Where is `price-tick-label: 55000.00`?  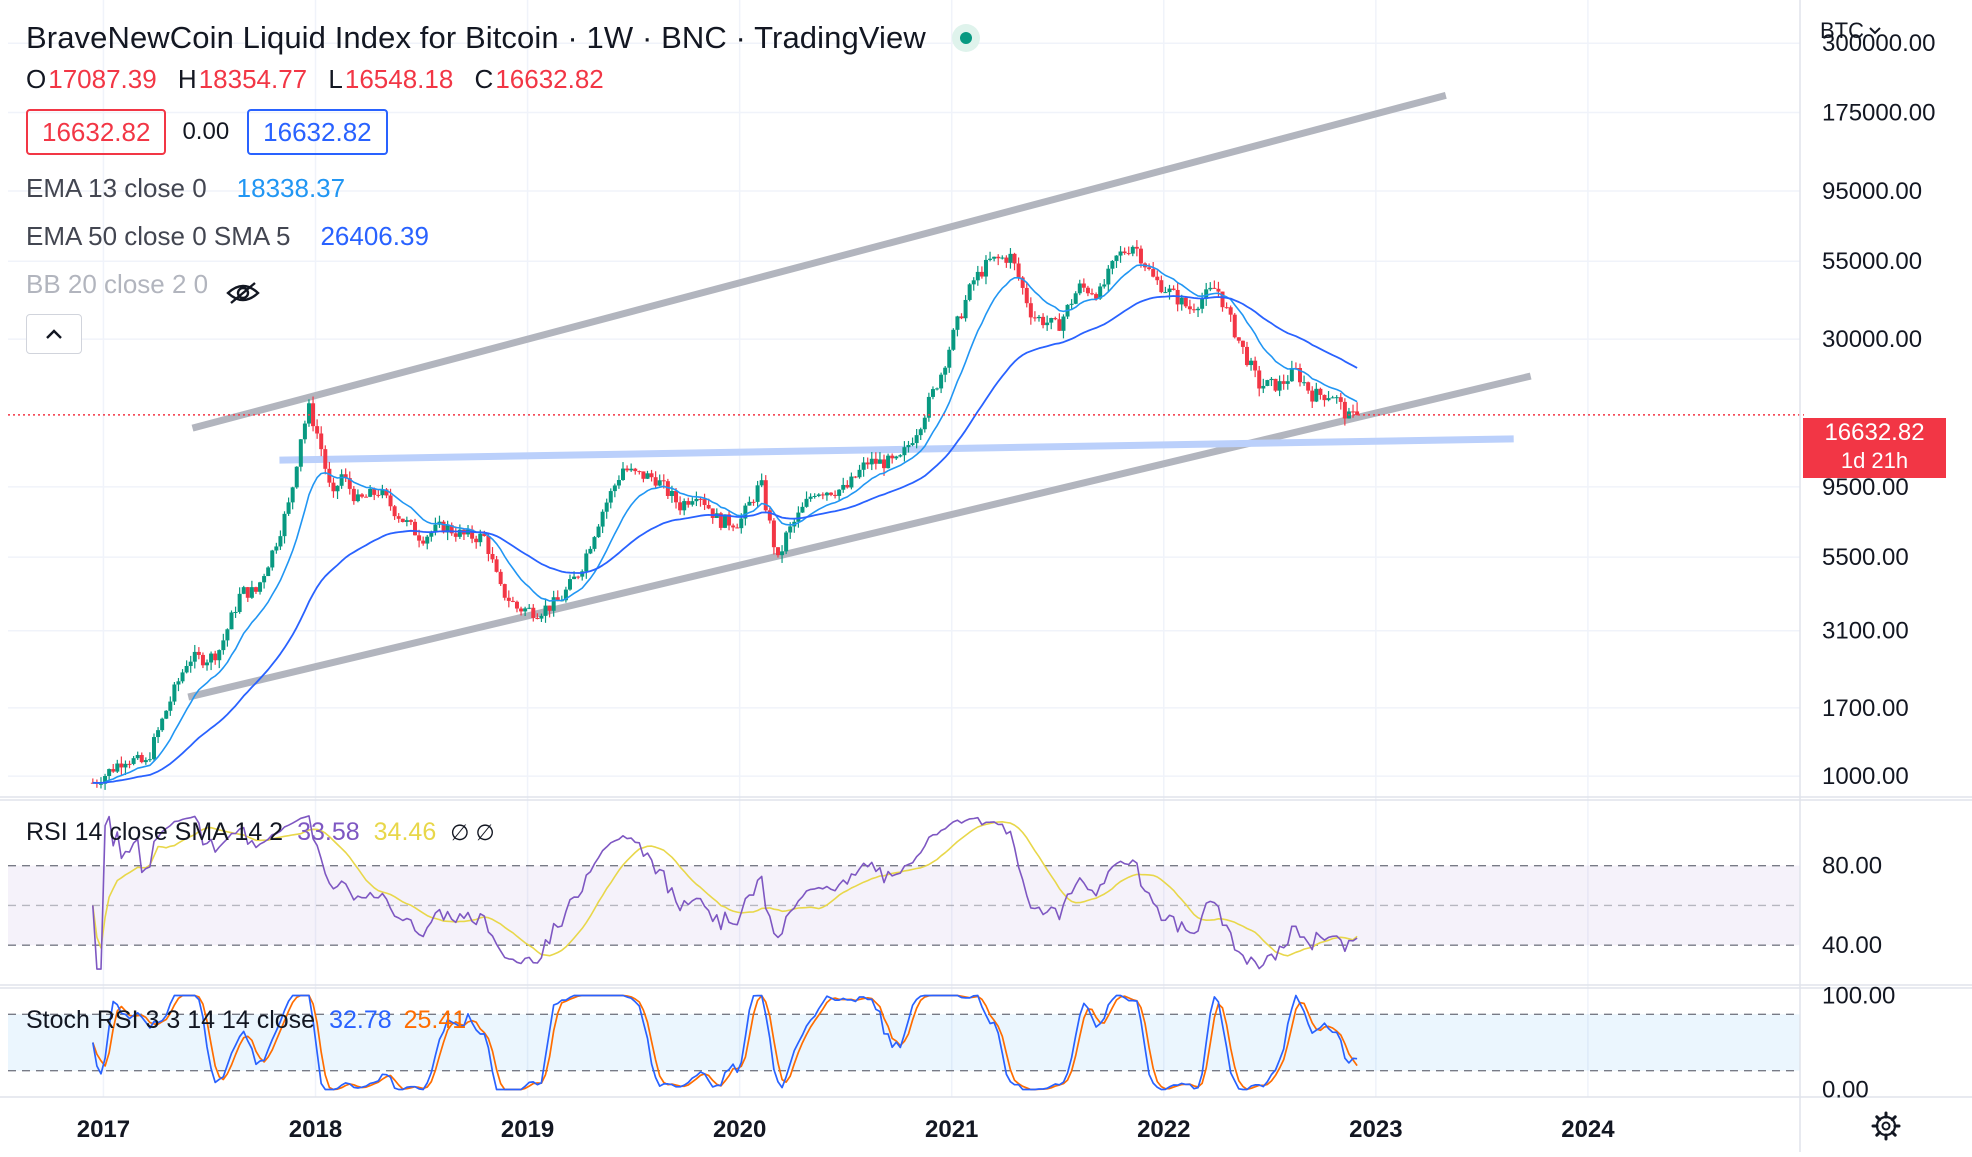
price-tick-label: 55000.00 is located at coordinates (1872, 261).